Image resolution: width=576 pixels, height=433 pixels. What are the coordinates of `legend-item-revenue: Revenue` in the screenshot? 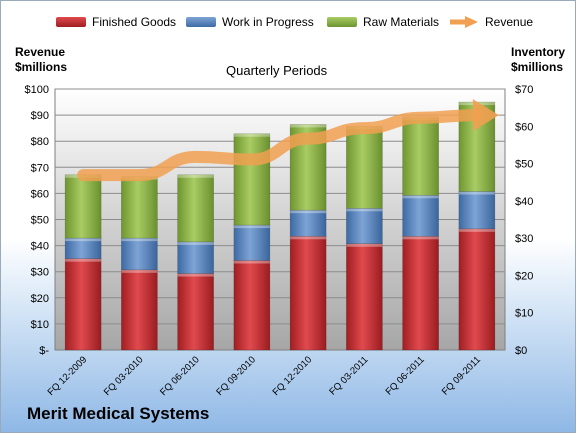 It's located at (491, 22).